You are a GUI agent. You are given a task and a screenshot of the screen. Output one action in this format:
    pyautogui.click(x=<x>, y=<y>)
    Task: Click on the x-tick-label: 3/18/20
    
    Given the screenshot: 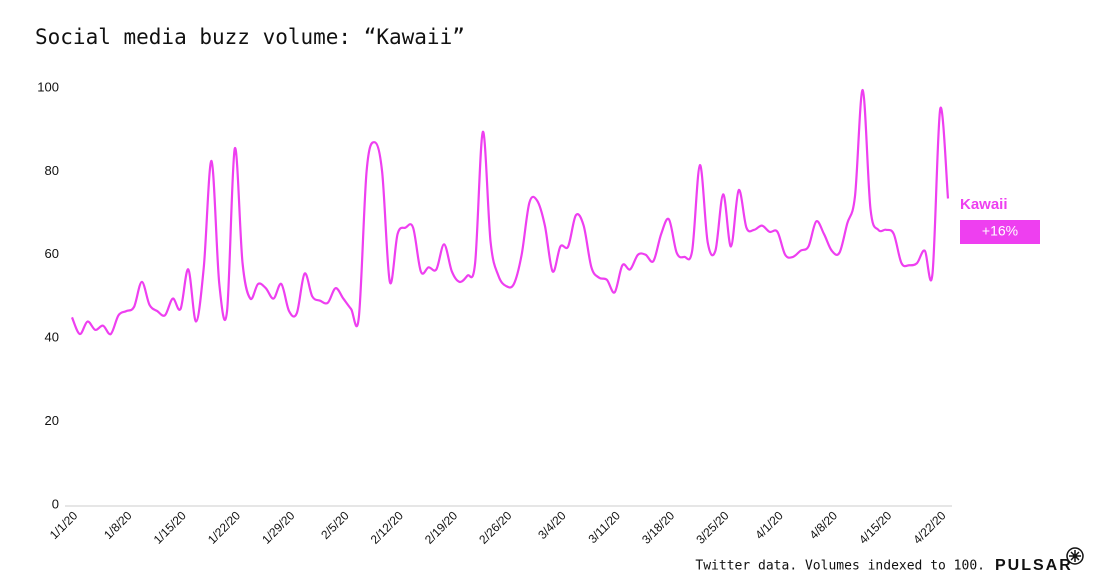 What is the action you would take?
    pyautogui.click(x=658, y=527)
    